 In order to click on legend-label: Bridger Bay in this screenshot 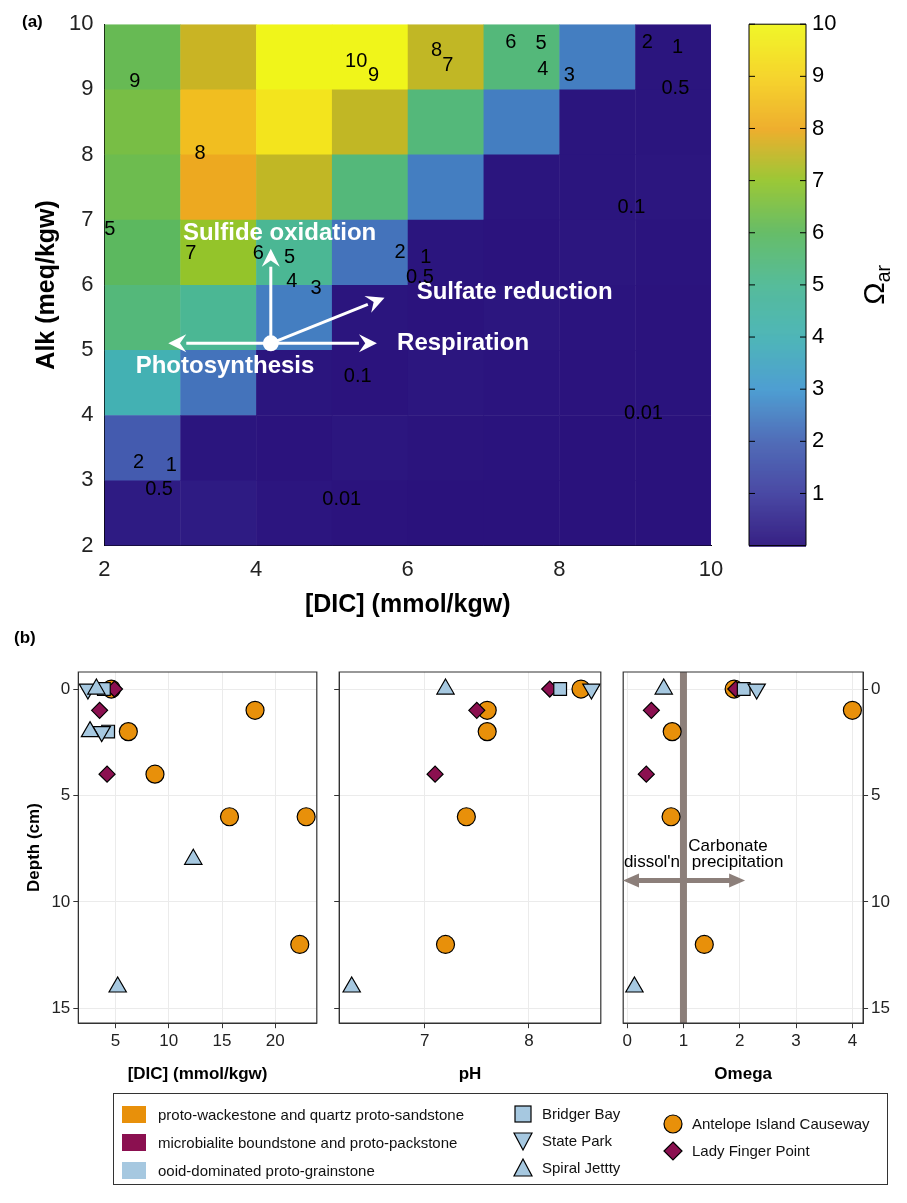, I will do `click(581, 1113)`.